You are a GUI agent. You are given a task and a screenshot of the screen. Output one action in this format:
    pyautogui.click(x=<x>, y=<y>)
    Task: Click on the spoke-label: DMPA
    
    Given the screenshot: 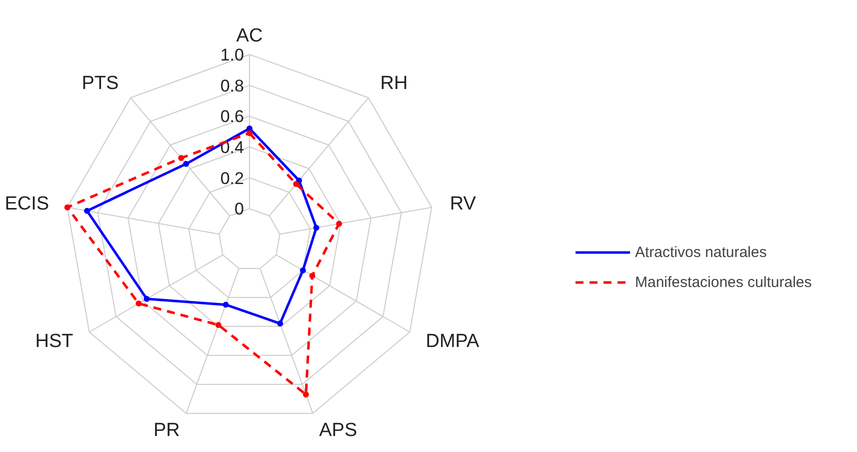 What is the action you would take?
    pyautogui.click(x=453, y=341)
    